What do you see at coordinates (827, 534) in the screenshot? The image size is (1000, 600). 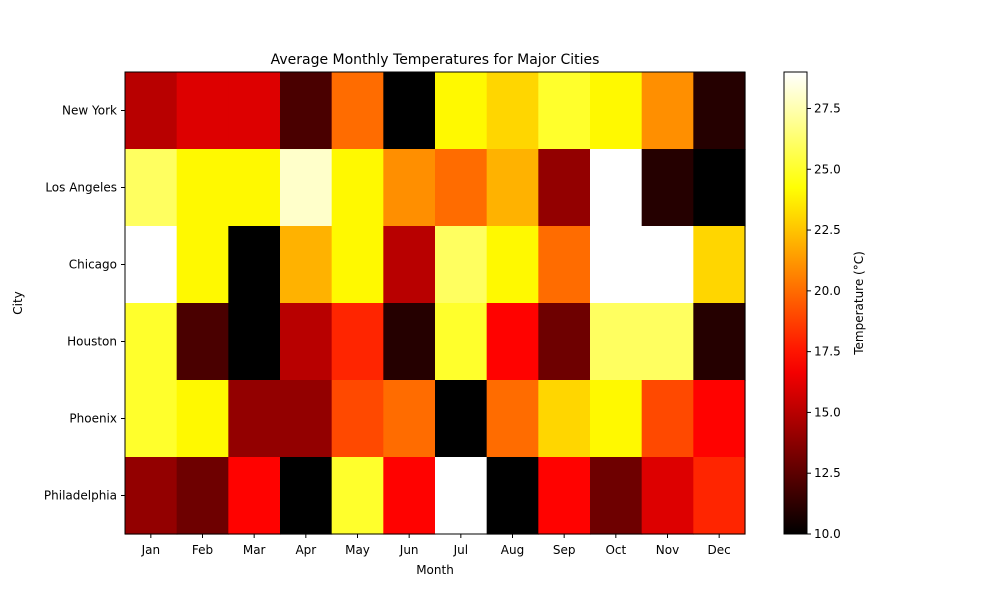 I see `colorbar-tick-label: 10.0` at bounding box center [827, 534].